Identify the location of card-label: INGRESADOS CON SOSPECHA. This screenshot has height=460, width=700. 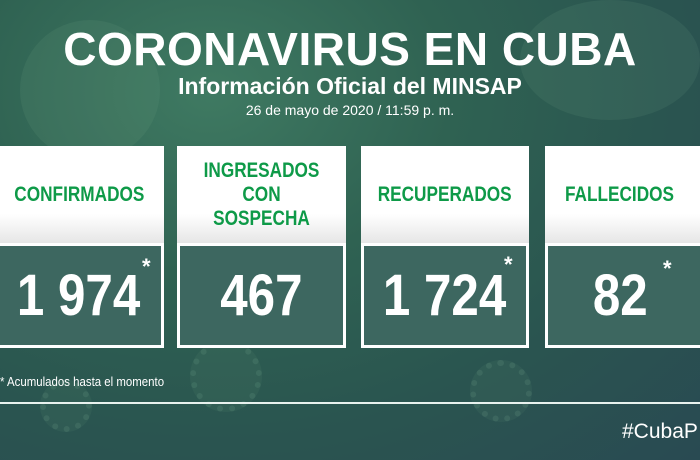
(261, 194).